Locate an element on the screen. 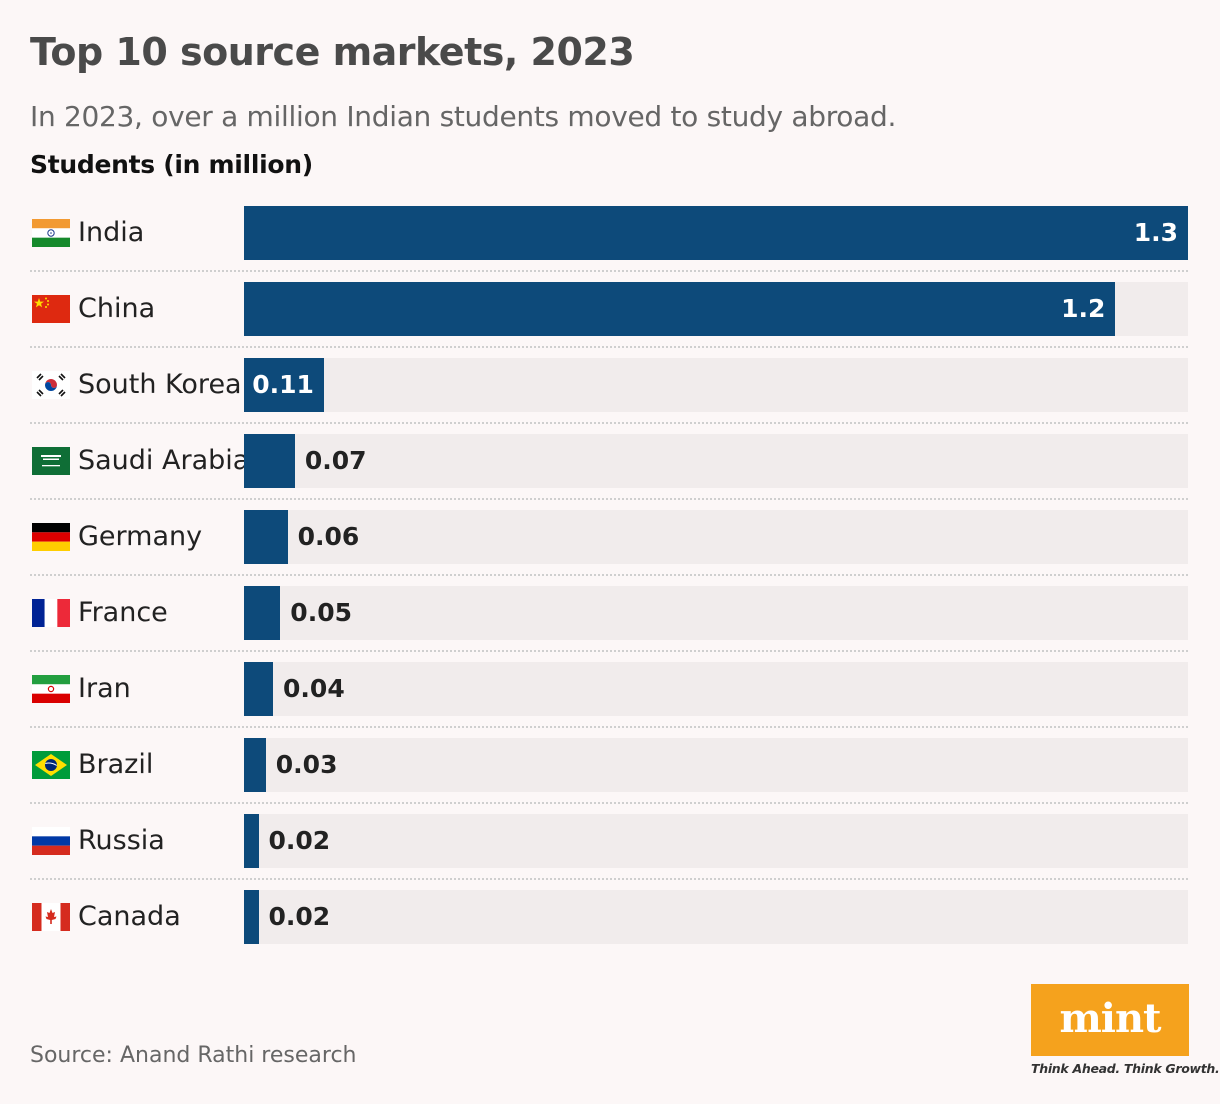 The image size is (1220, 1104). value-label-saudi-arabia: 0.07 is located at coordinates (335, 460).